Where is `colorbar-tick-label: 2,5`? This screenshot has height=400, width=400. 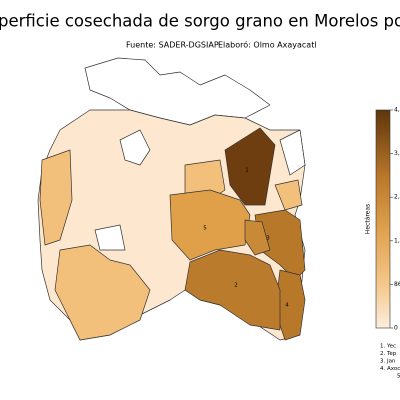
colorbar-tick-label: 2,5 is located at coordinates (397, 197).